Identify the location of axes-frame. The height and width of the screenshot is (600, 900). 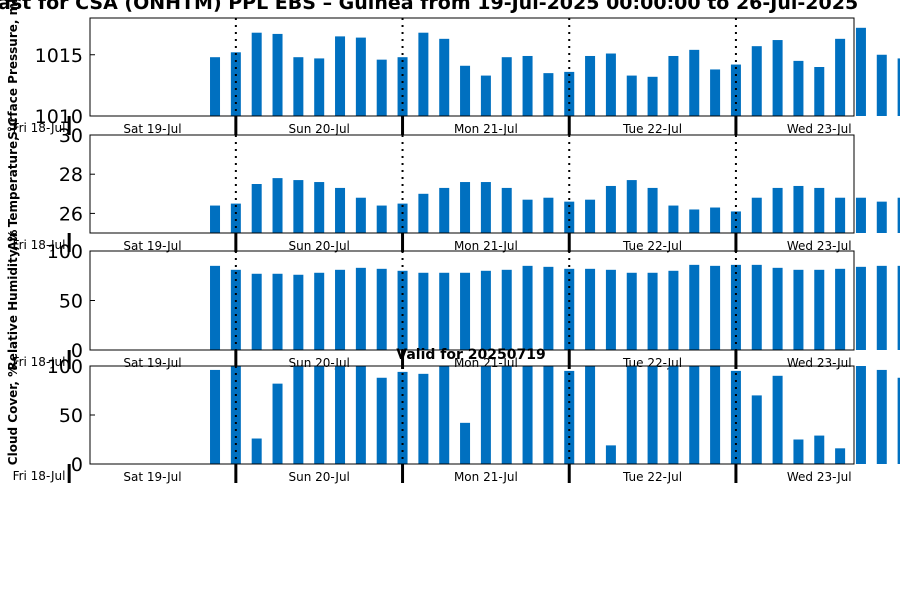
(472, 67).